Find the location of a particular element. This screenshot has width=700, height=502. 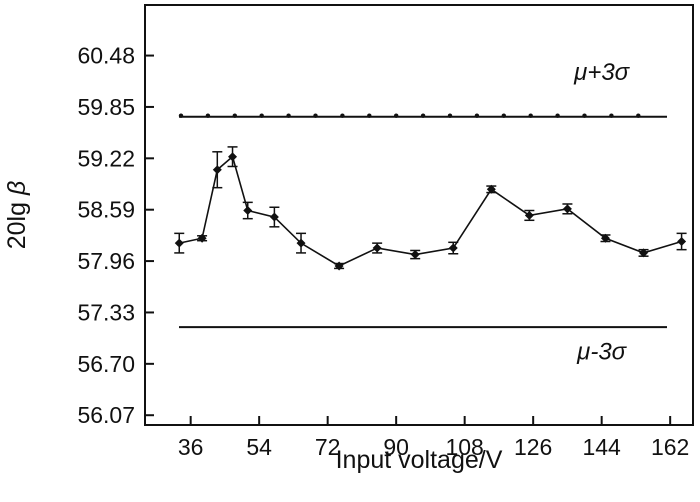

y-tick-label: 56.07 is located at coordinates (106, 415).